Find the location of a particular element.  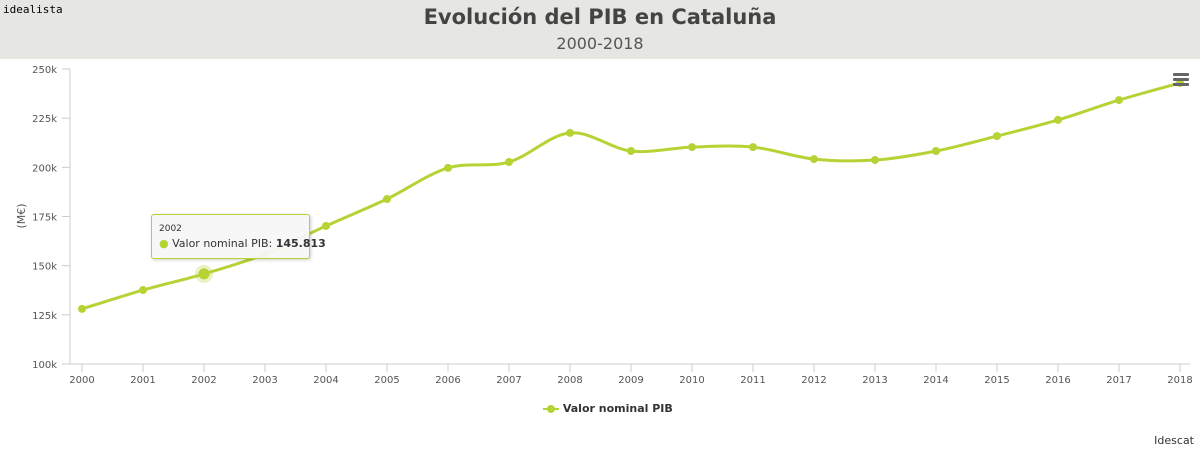

x-tick-label: 2000 is located at coordinates (81, 380).